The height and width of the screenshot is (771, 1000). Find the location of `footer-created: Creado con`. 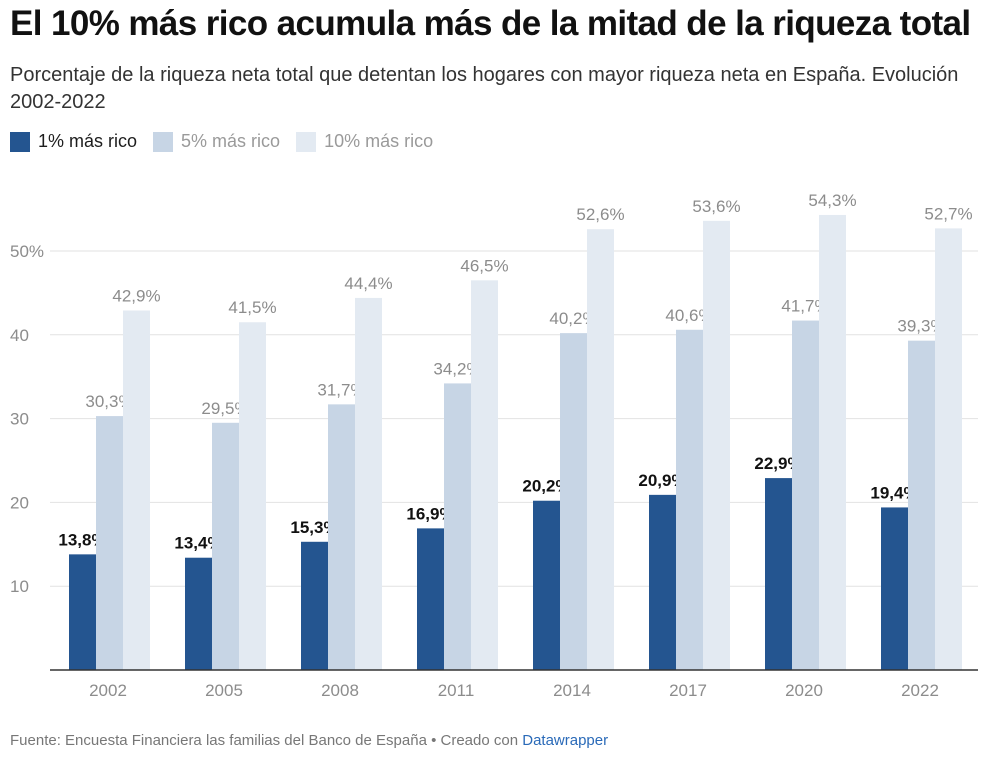

footer-created: Creado con is located at coordinates (481, 740).